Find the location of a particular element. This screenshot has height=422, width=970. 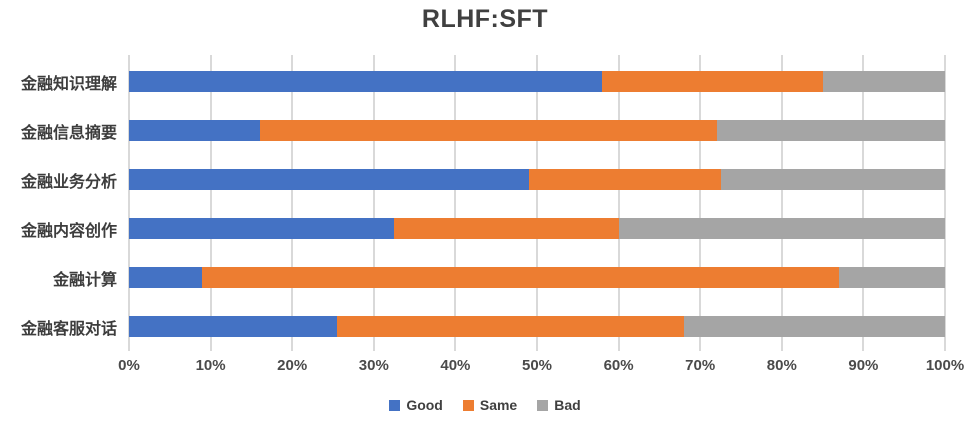

x-tick-label: 80% is located at coordinates (781, 365).